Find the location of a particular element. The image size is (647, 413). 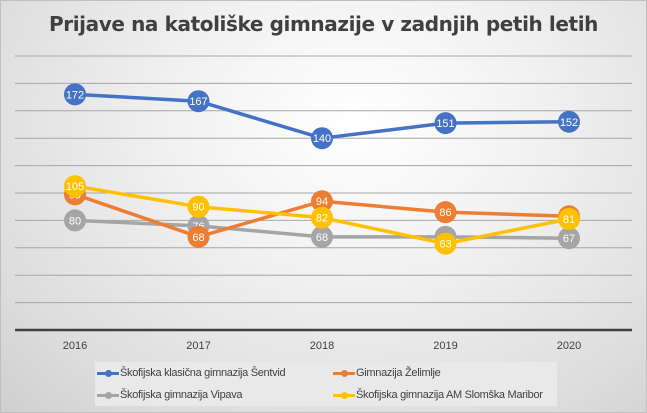

legend-swatch-sentvid is located at coordinates (108, 373).